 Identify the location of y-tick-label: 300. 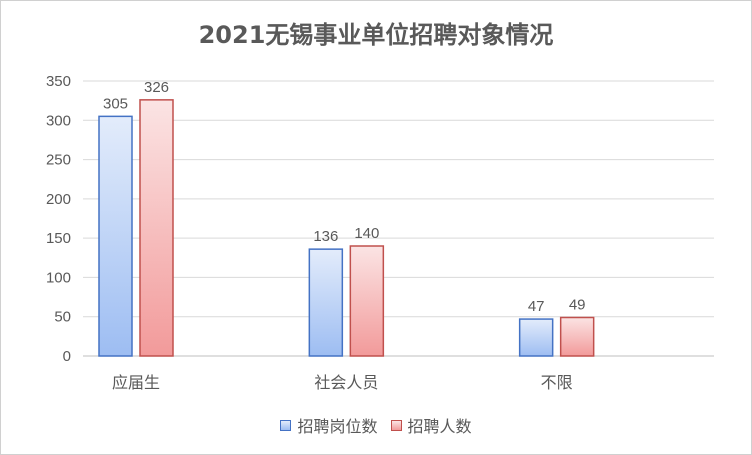
(58, 120).